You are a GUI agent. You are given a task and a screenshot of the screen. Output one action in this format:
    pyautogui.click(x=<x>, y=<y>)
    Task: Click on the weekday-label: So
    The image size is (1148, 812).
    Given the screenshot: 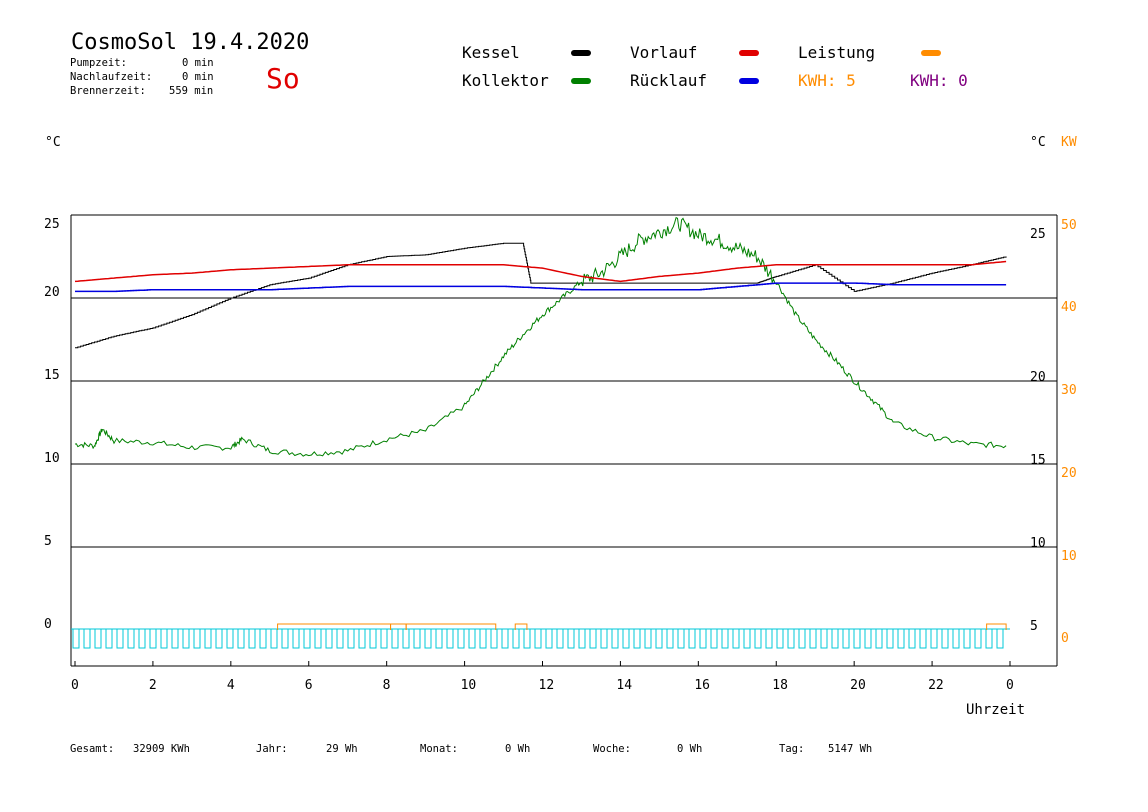 What is the action you would take?
    pyautogui.click(x=283, y=78)
    